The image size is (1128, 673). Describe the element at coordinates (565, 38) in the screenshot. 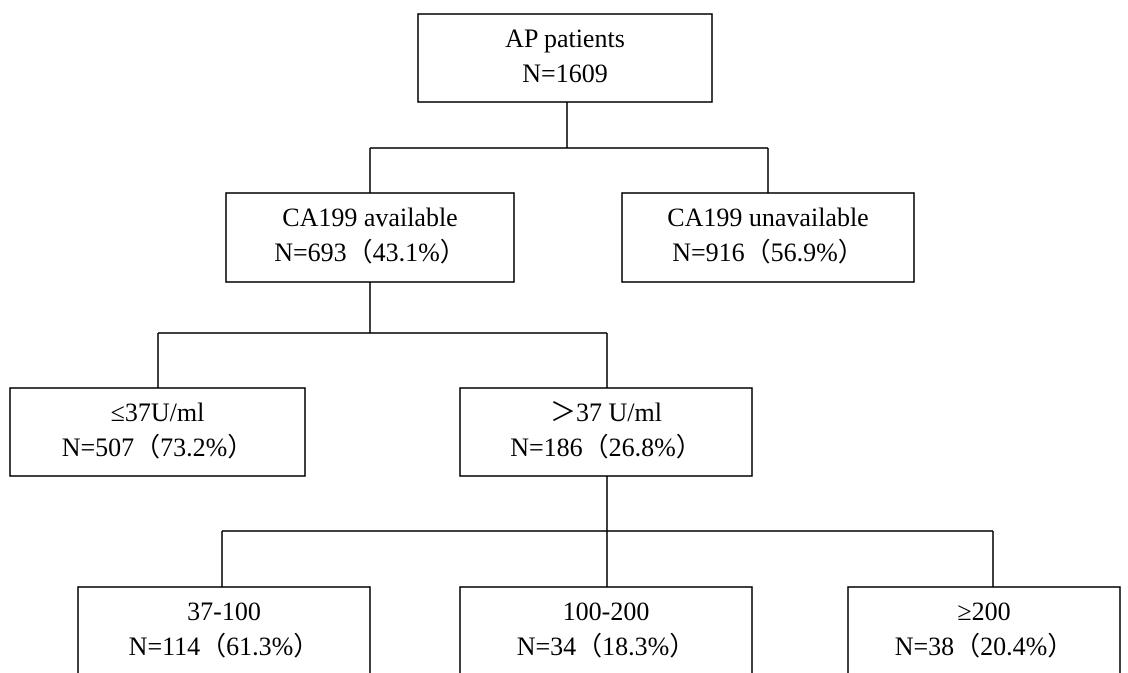

I see `node-label: AP patients` at that location.